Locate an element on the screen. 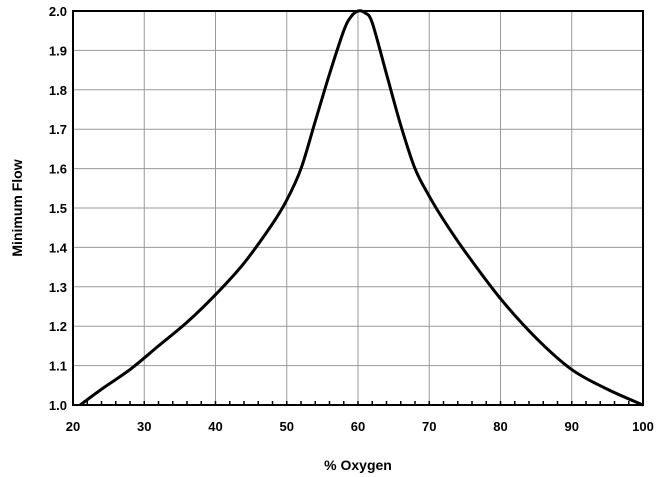 This screenshot has height=477, width=659. x-tick-labels: 20 30 40 50 60 70 80 90 100 is located at coordinates (360, 426).